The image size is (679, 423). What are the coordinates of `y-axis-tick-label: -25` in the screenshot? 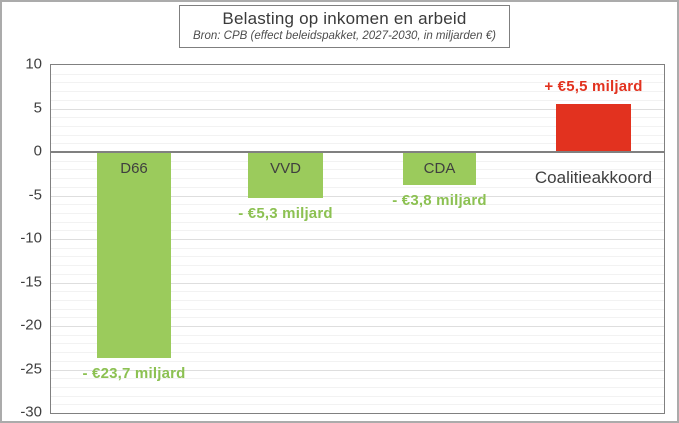 It's located at (31, 368).